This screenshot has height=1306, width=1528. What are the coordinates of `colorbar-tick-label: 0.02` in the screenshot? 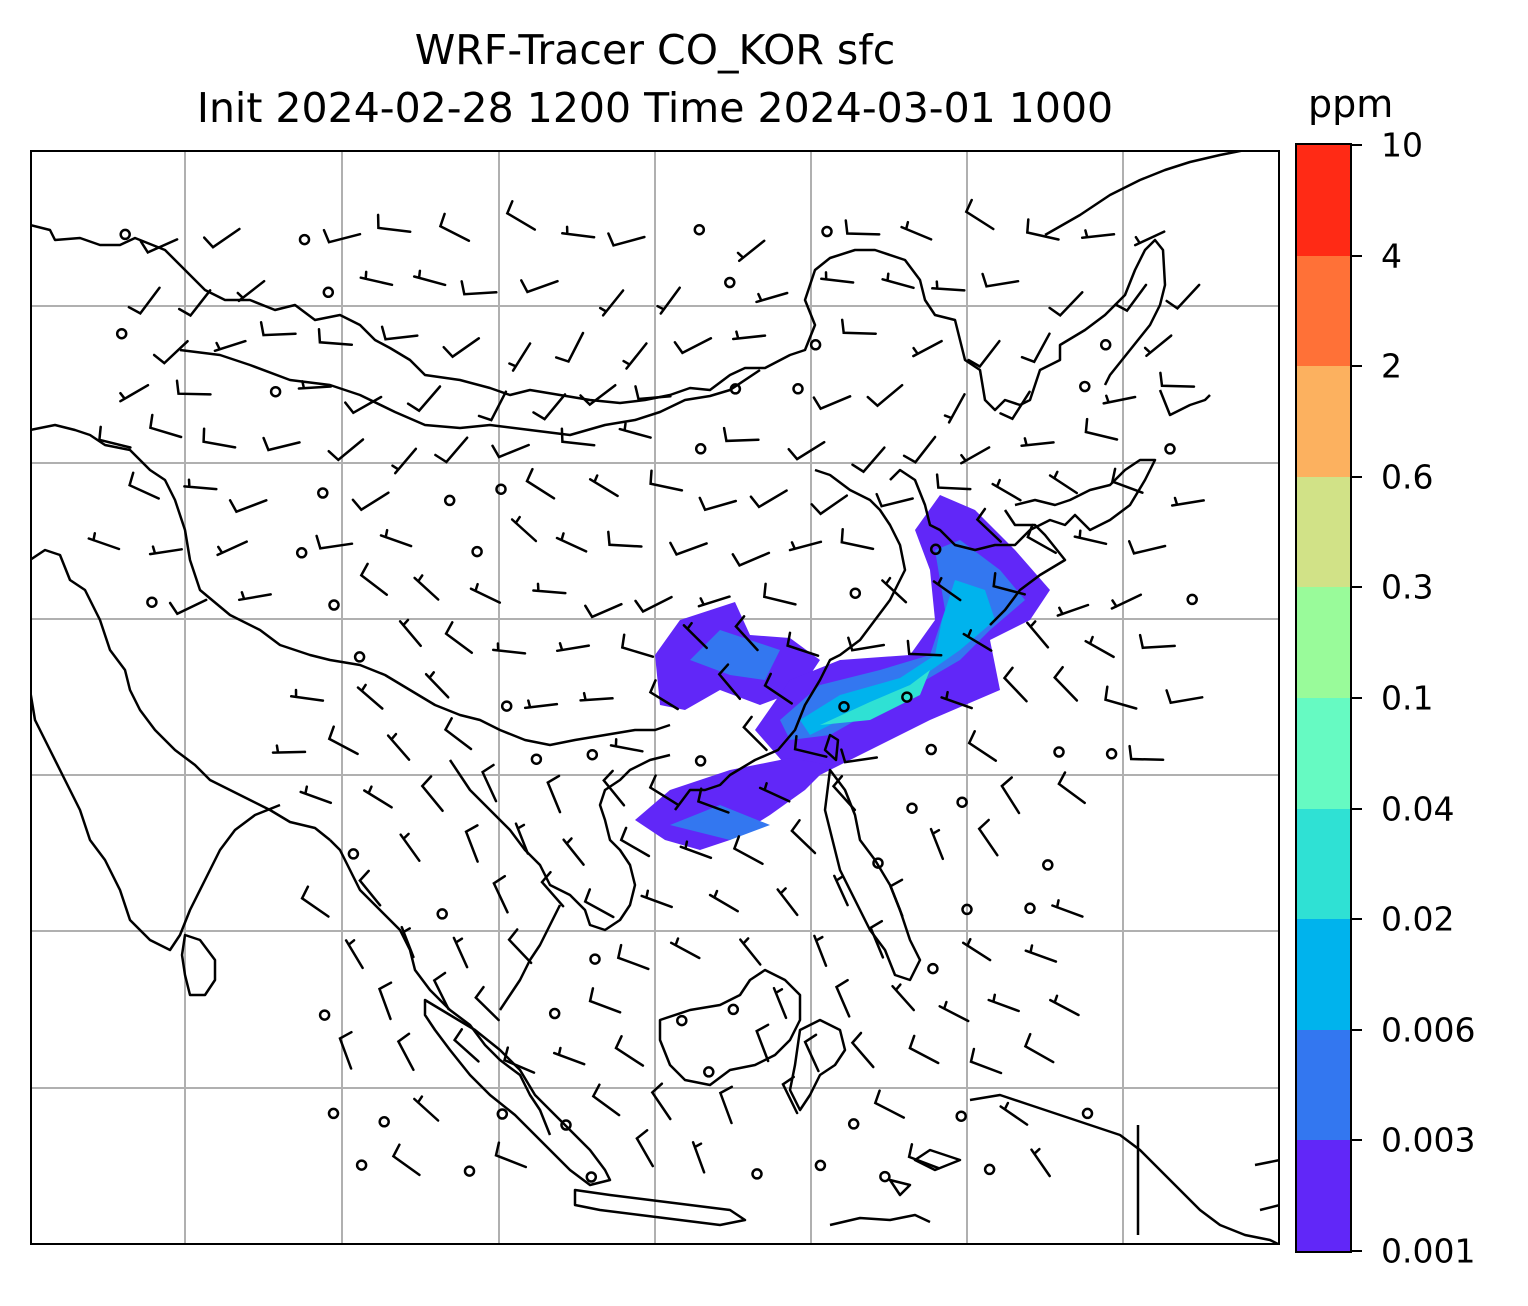 It's located at (1418, 919).